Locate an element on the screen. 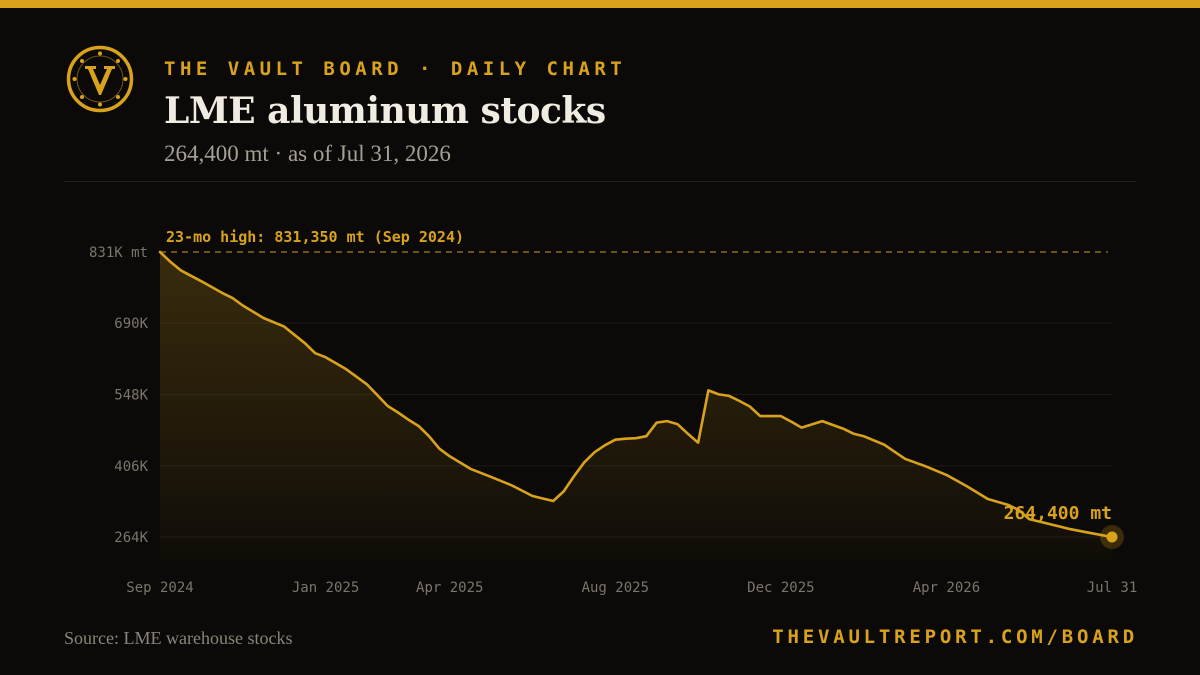 The height and width of the screenshot is (675, 1200). y-tick-label: 690K is located at coordinates (131, 324).